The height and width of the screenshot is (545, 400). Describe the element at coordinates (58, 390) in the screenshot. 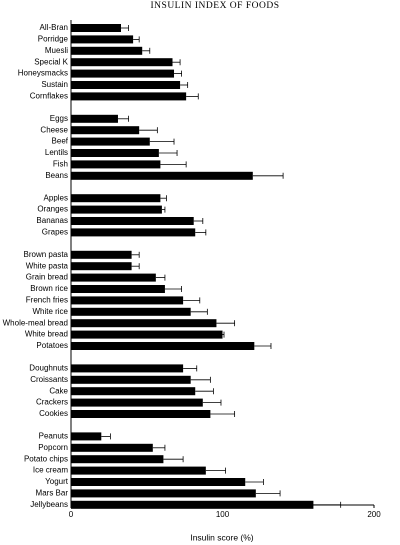

I see `category-label: Cake` at that location.